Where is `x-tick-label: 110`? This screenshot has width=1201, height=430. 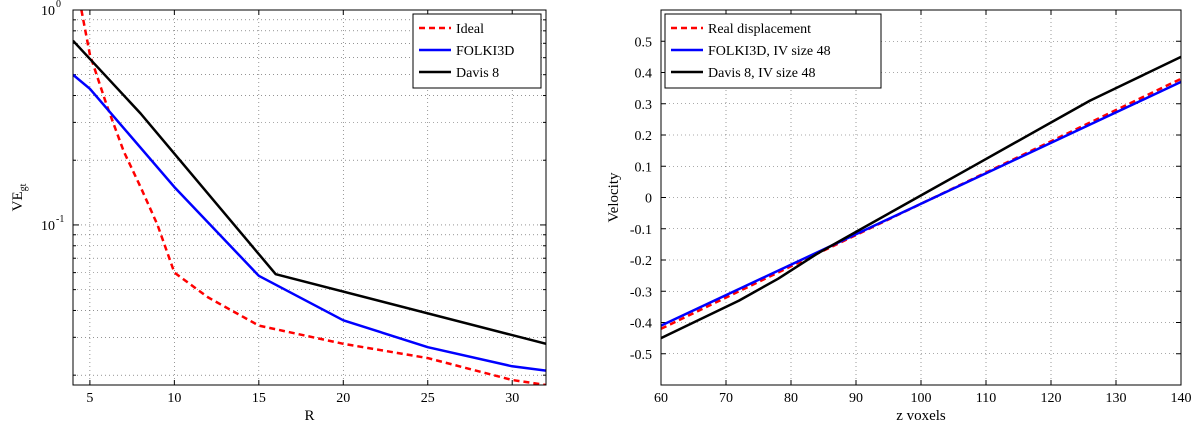 x-tick-label: 110 is located at coordinates (986, 398).